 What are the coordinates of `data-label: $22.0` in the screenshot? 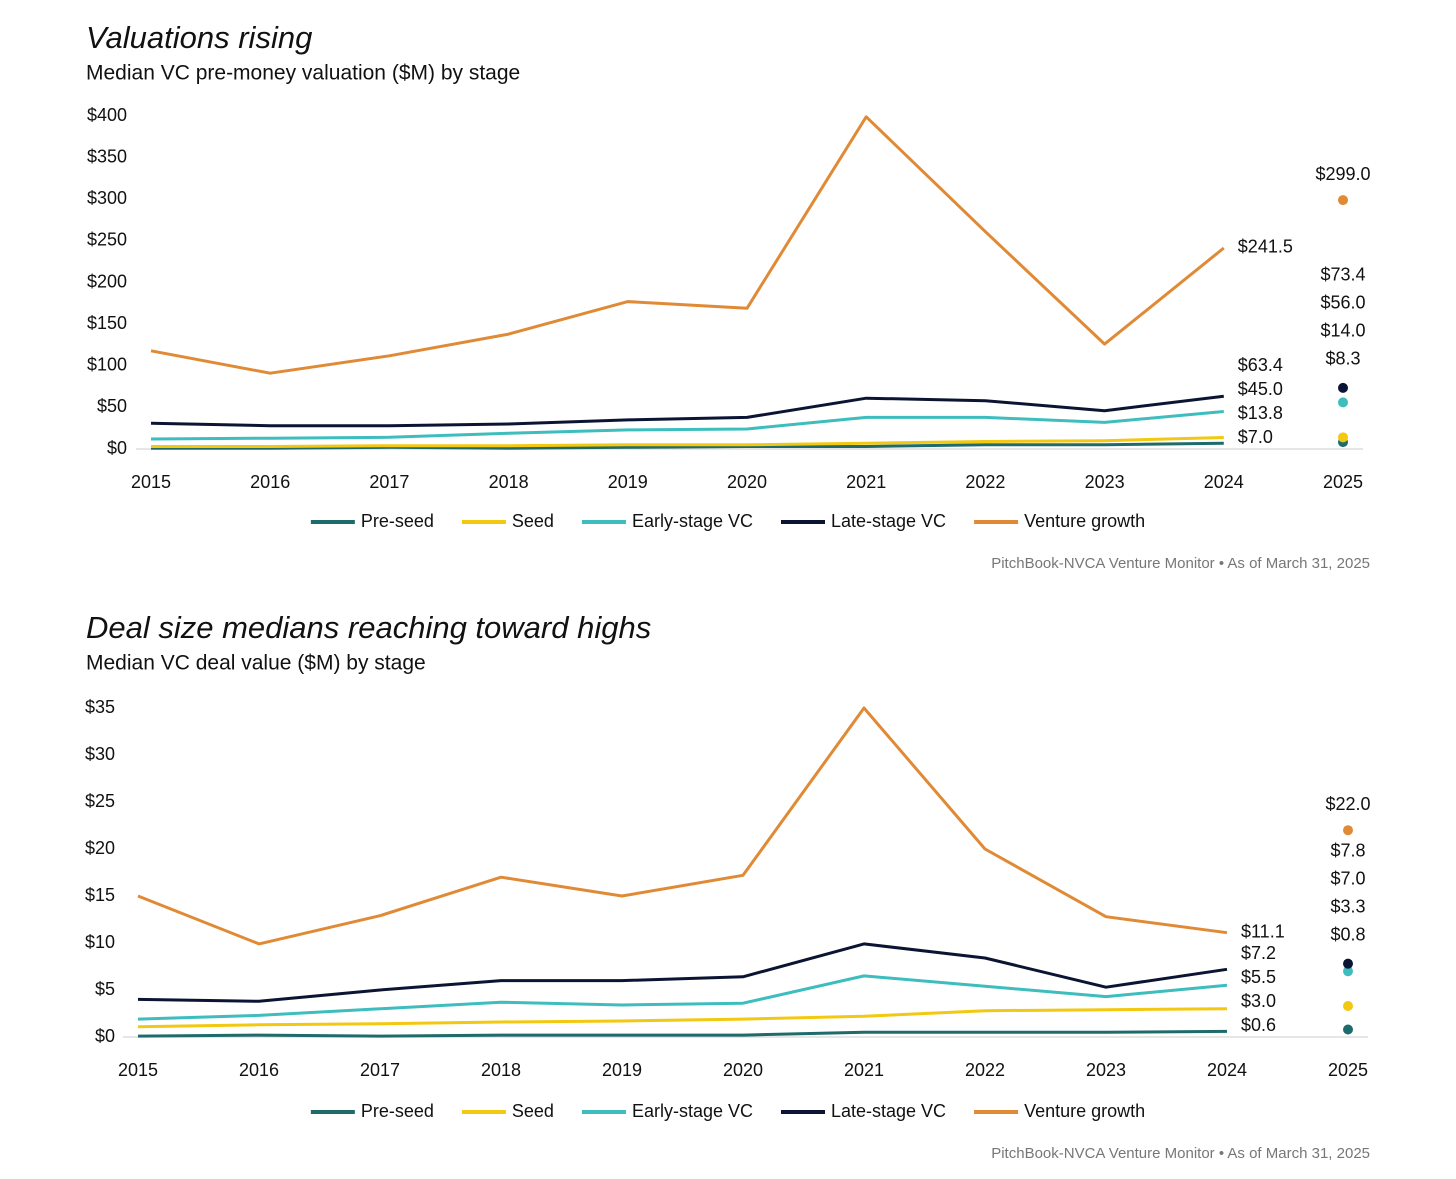 It's located at (1347, 804).